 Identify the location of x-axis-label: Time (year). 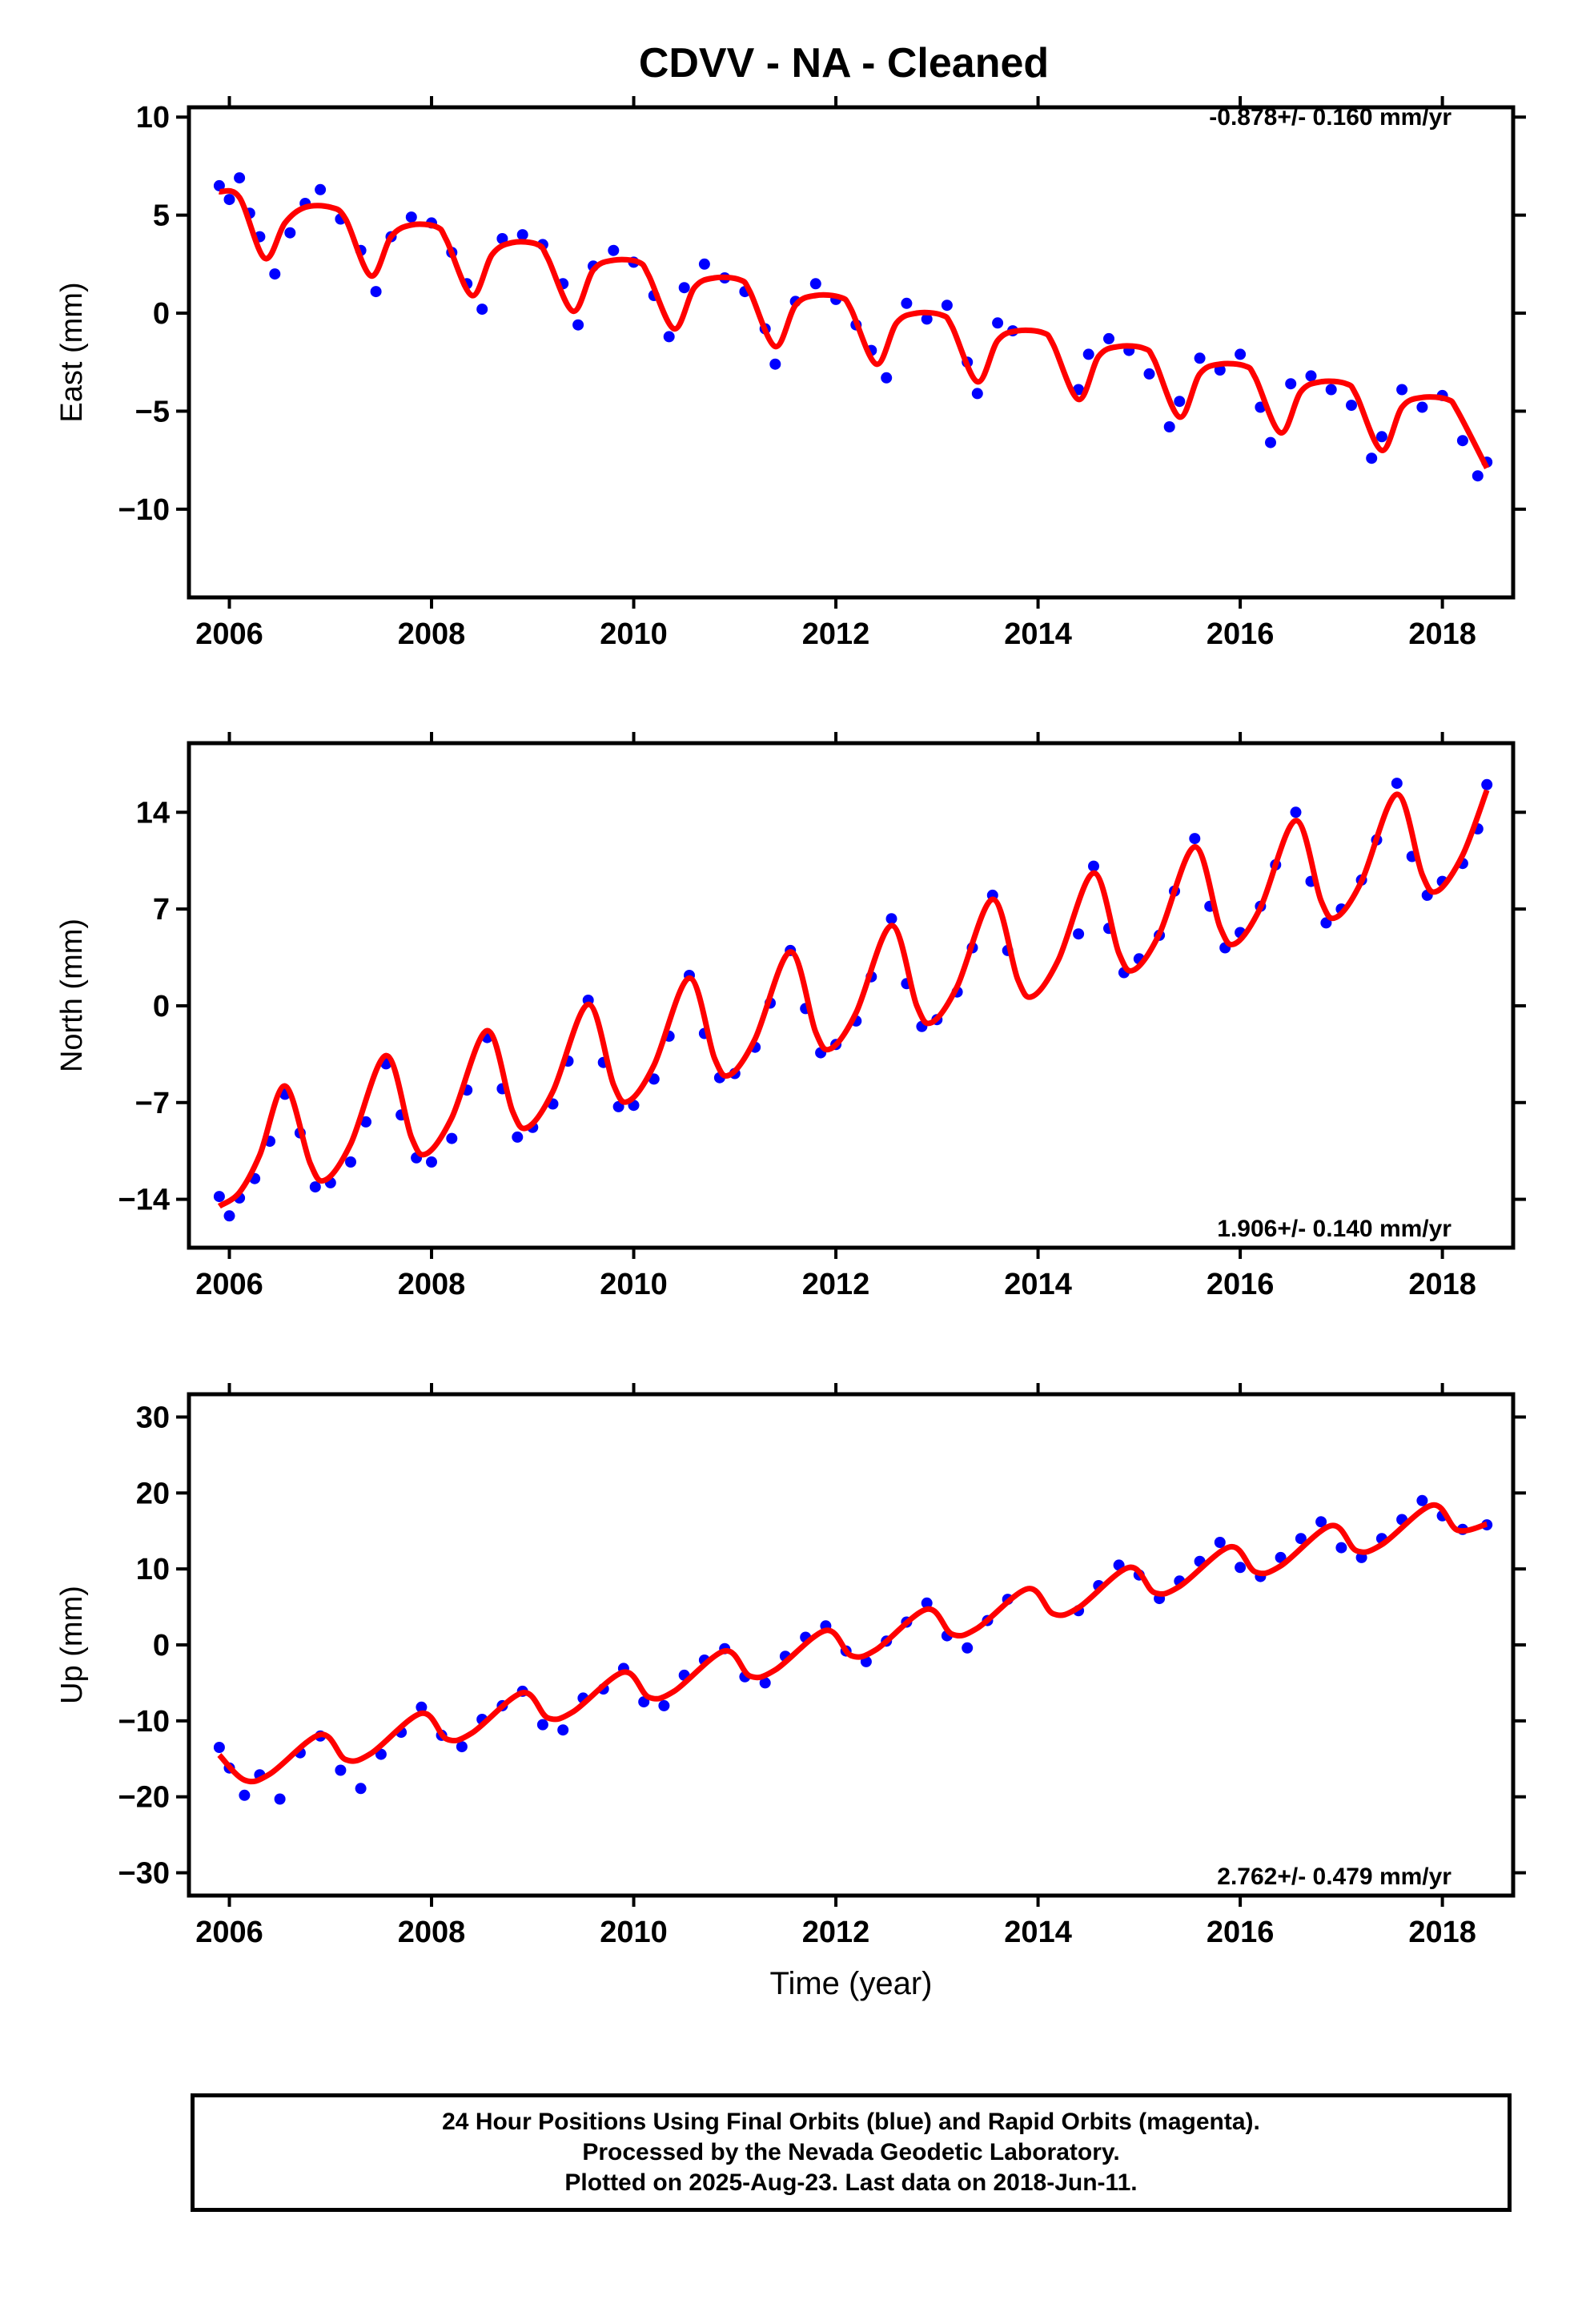
(851, 1983).